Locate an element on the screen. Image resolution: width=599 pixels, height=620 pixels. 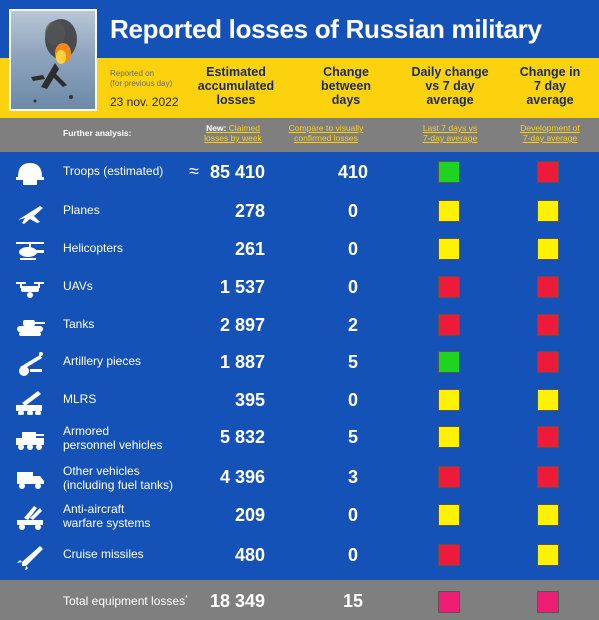
approx-symbol: ≈ is located at coordinates (194, 171).